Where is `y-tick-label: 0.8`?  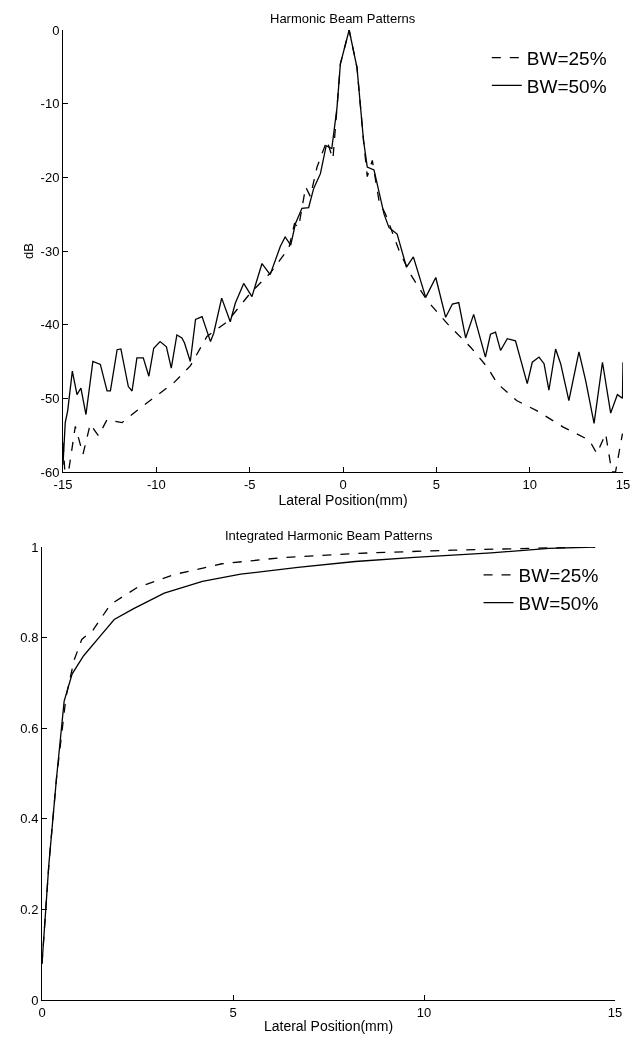
y-tick-label: 0.8 is located at coordinates (29, 638).